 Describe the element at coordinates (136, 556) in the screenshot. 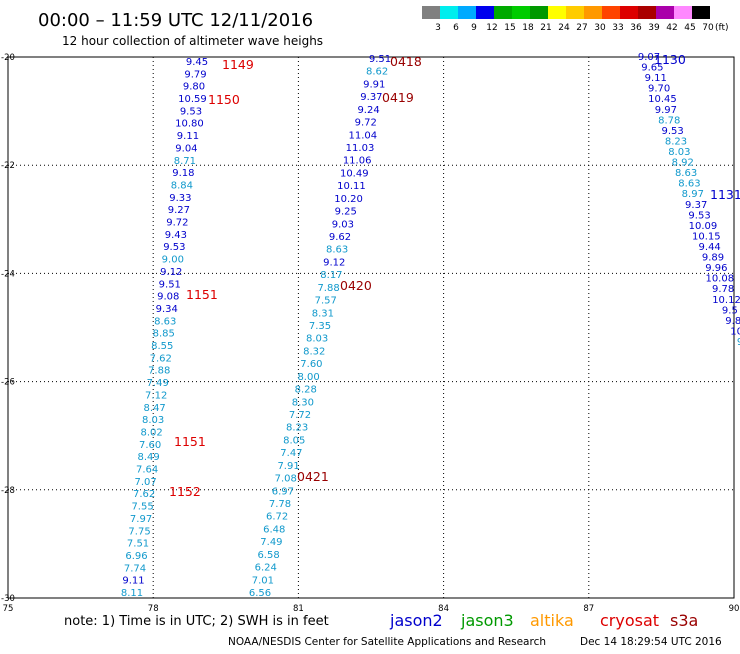

I see `wave-height-label: 6.96` at that location.